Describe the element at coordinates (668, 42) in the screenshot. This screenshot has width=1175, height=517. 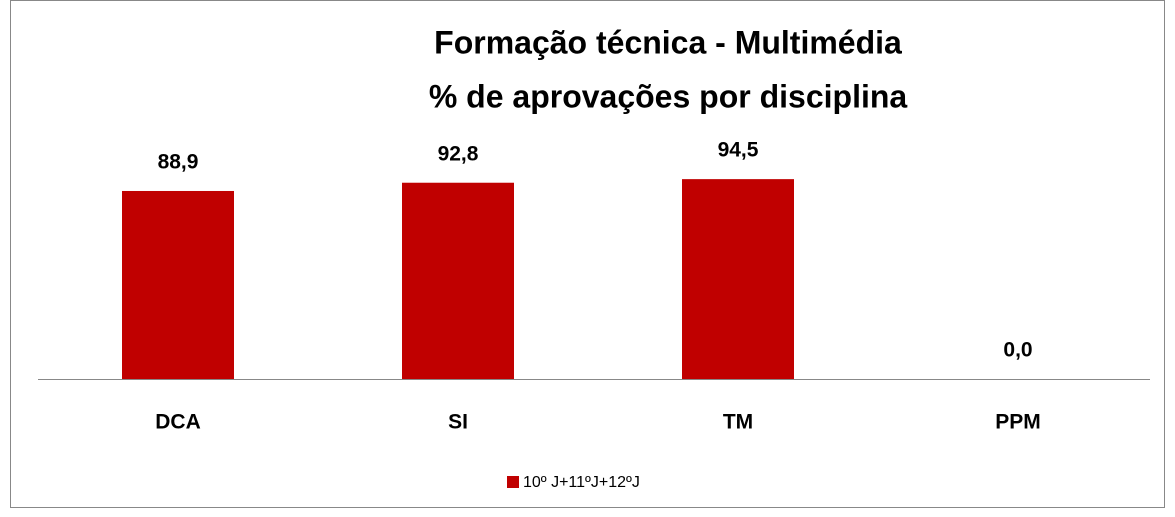
I see `chart-title: Formação técnica - Multimédia` at that location.